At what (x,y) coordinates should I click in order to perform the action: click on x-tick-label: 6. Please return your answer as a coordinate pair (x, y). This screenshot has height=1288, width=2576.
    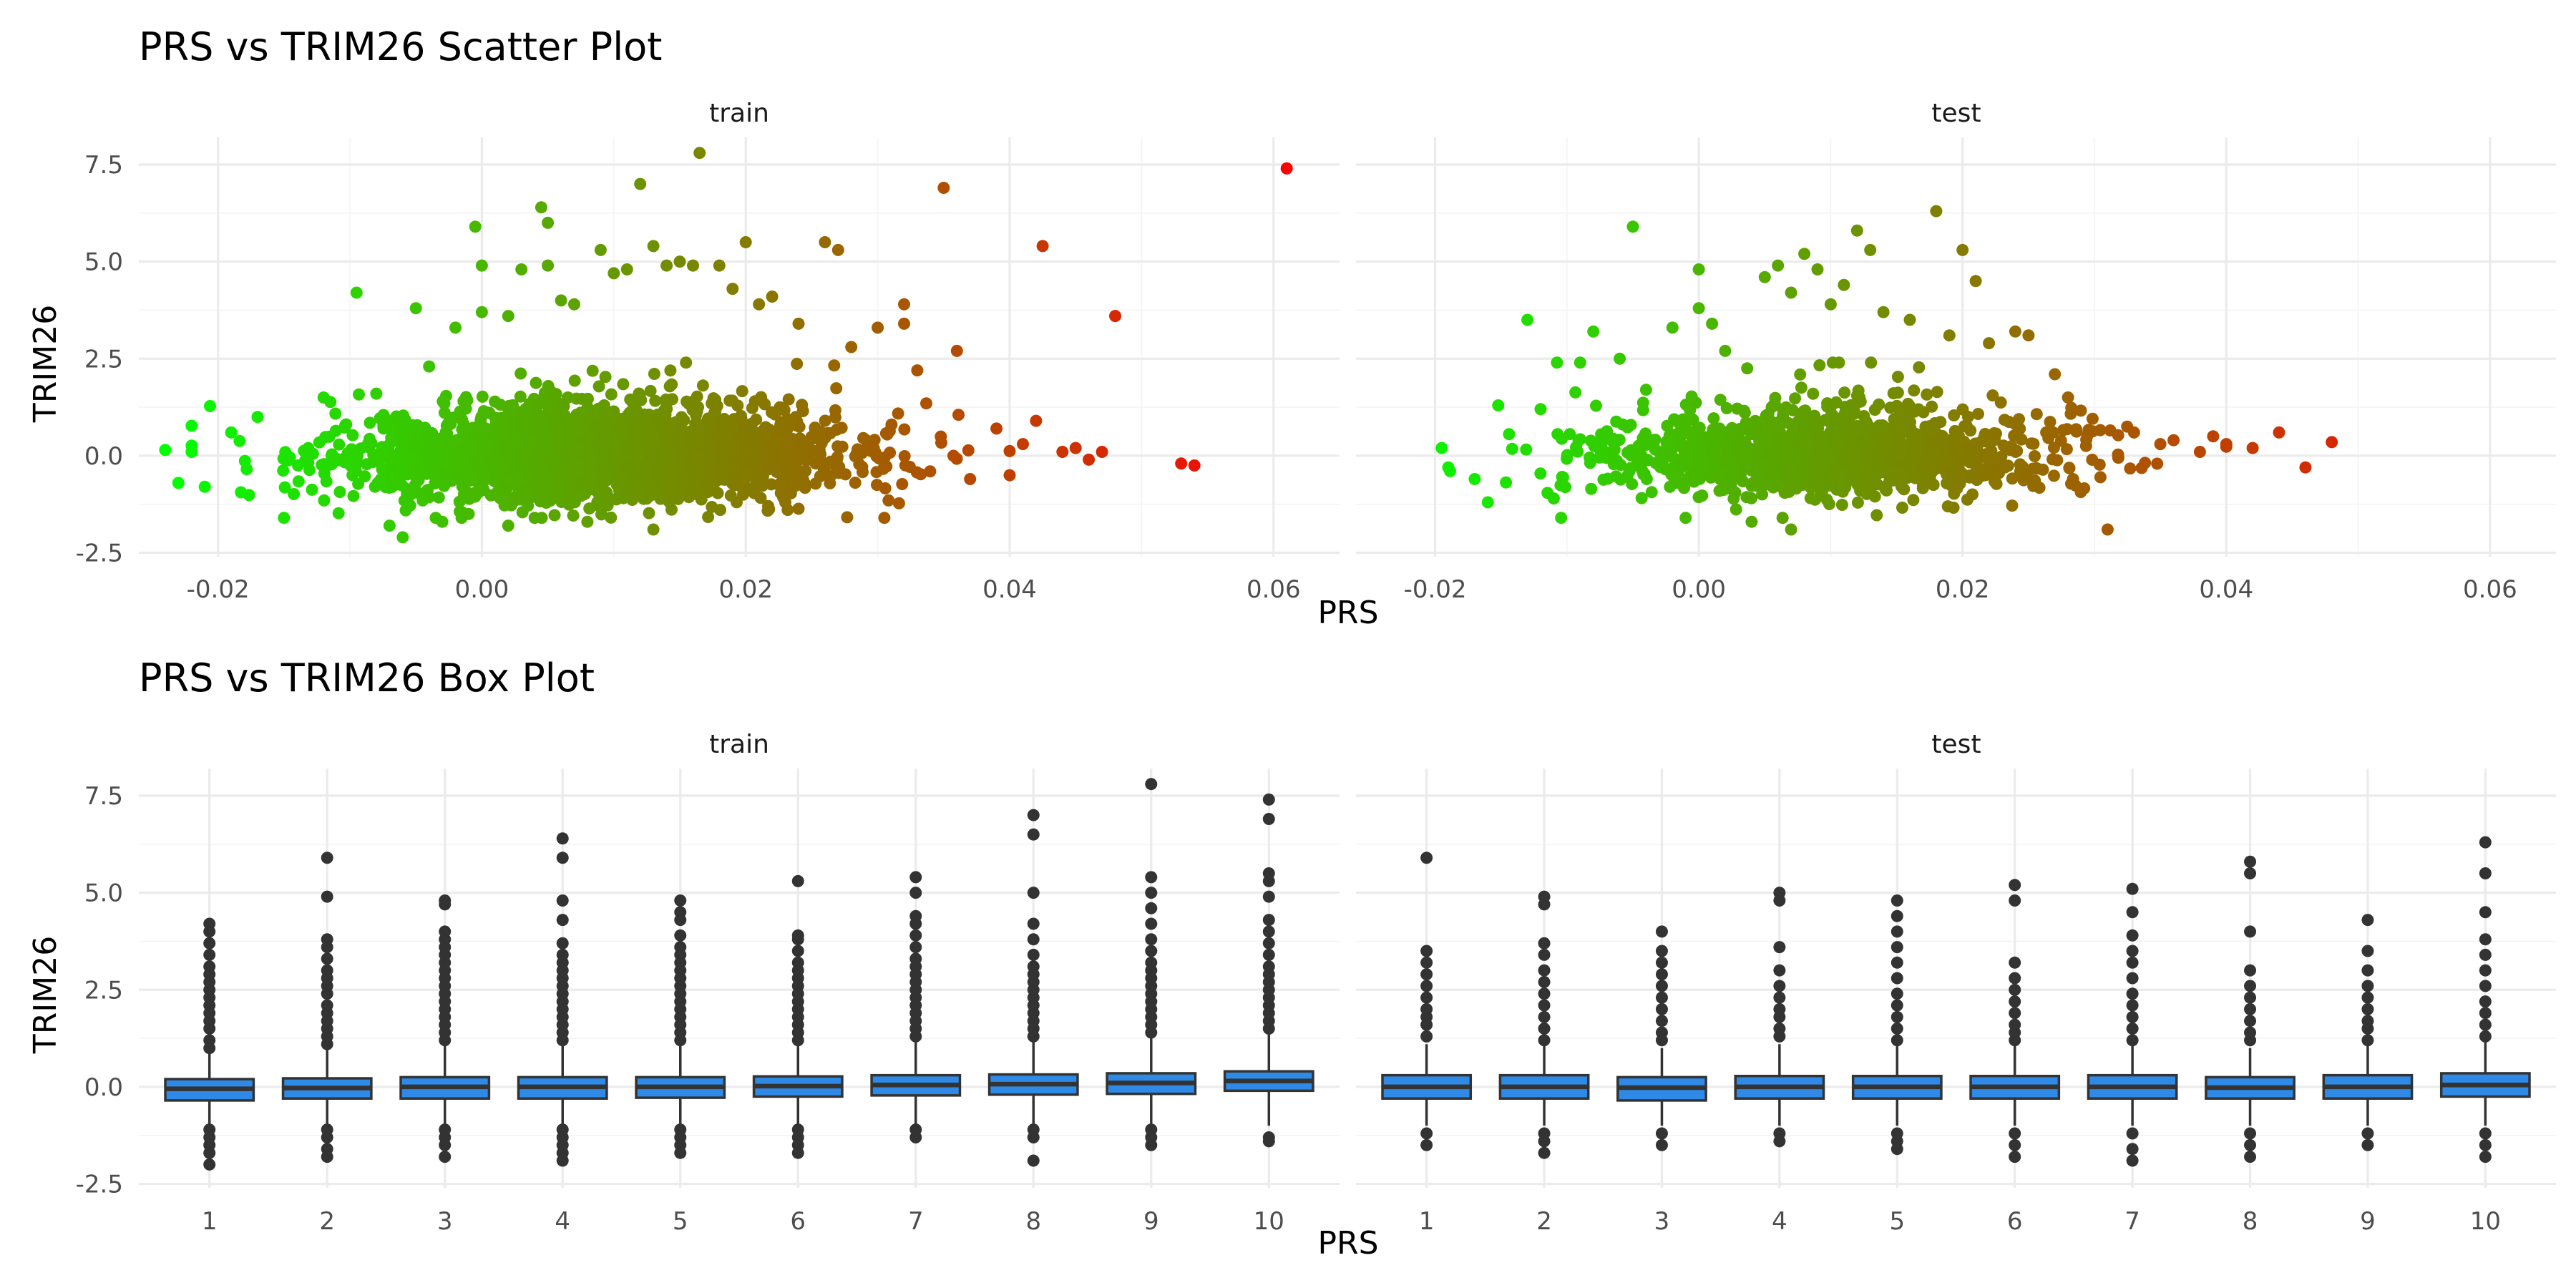
    Looking at the image, I should click on (2015, 1221).